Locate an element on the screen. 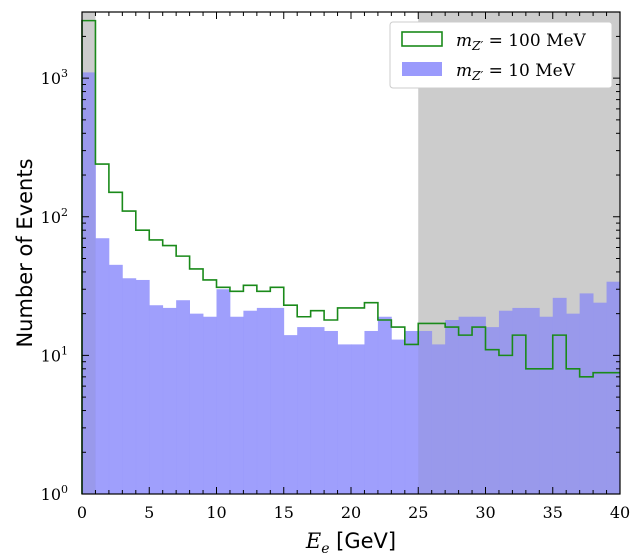 This screenshot has height=557, width=638. x-axis-unit: [GeV] is located at coordinates (363, 541).